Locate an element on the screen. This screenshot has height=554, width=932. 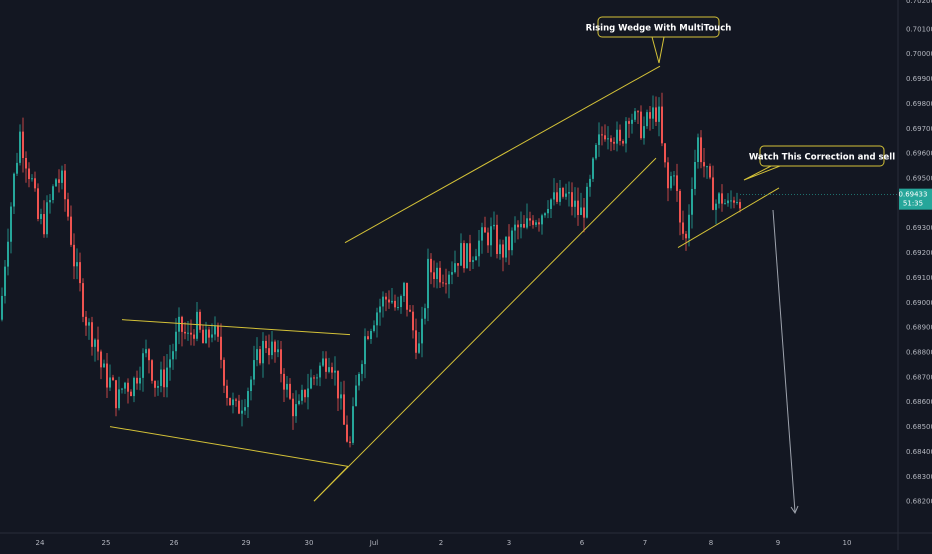
channel-breakout-line is located at coordinates (331, 483).